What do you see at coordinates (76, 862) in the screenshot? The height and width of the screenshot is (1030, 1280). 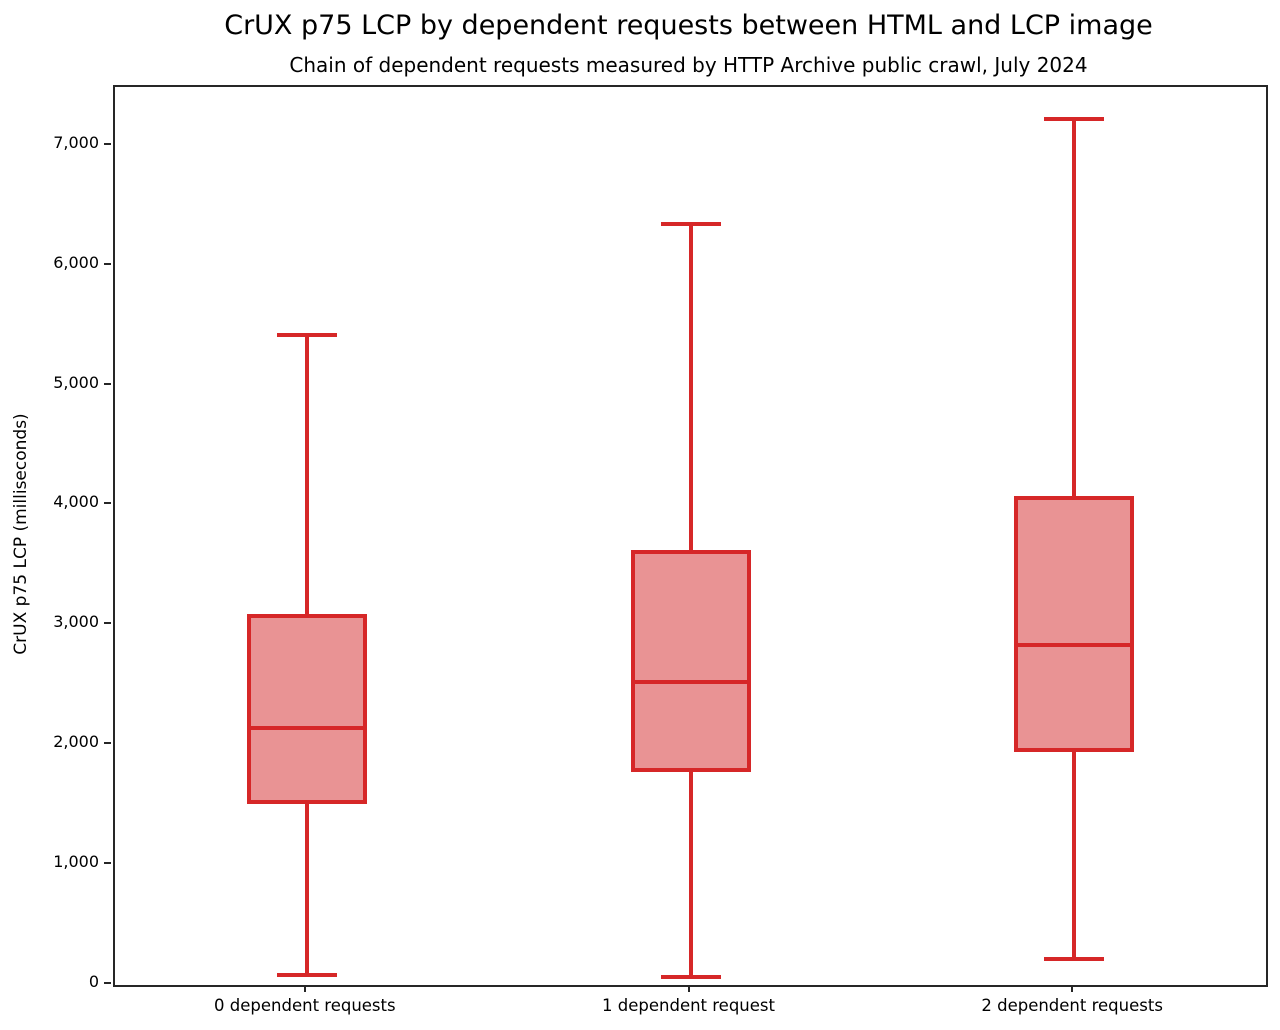 I see `y-tick-label: 1,000` at bounding box center [76, 862].